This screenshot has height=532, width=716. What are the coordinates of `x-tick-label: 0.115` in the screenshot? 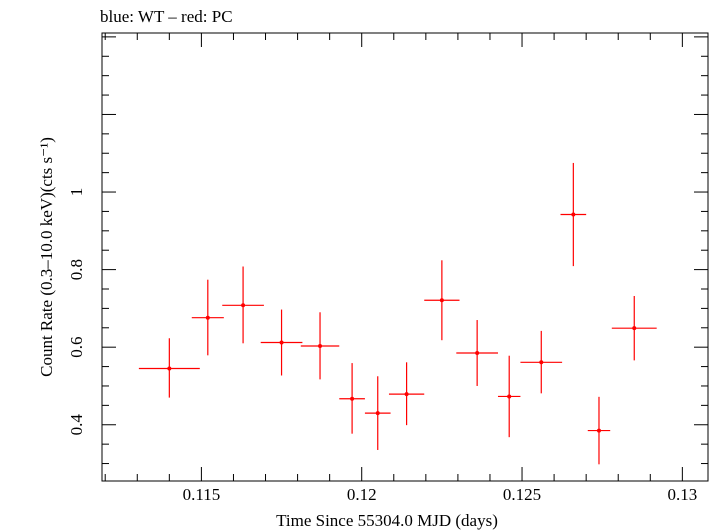 It's located at (202, 494).